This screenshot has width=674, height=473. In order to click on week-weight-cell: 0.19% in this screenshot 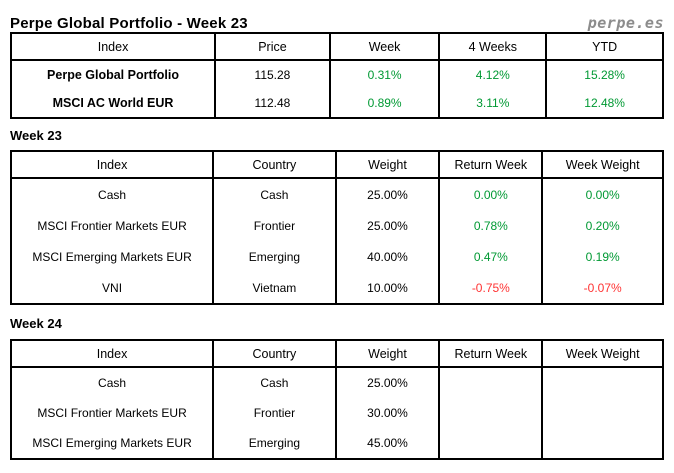, I will do `click(602, 256)`.